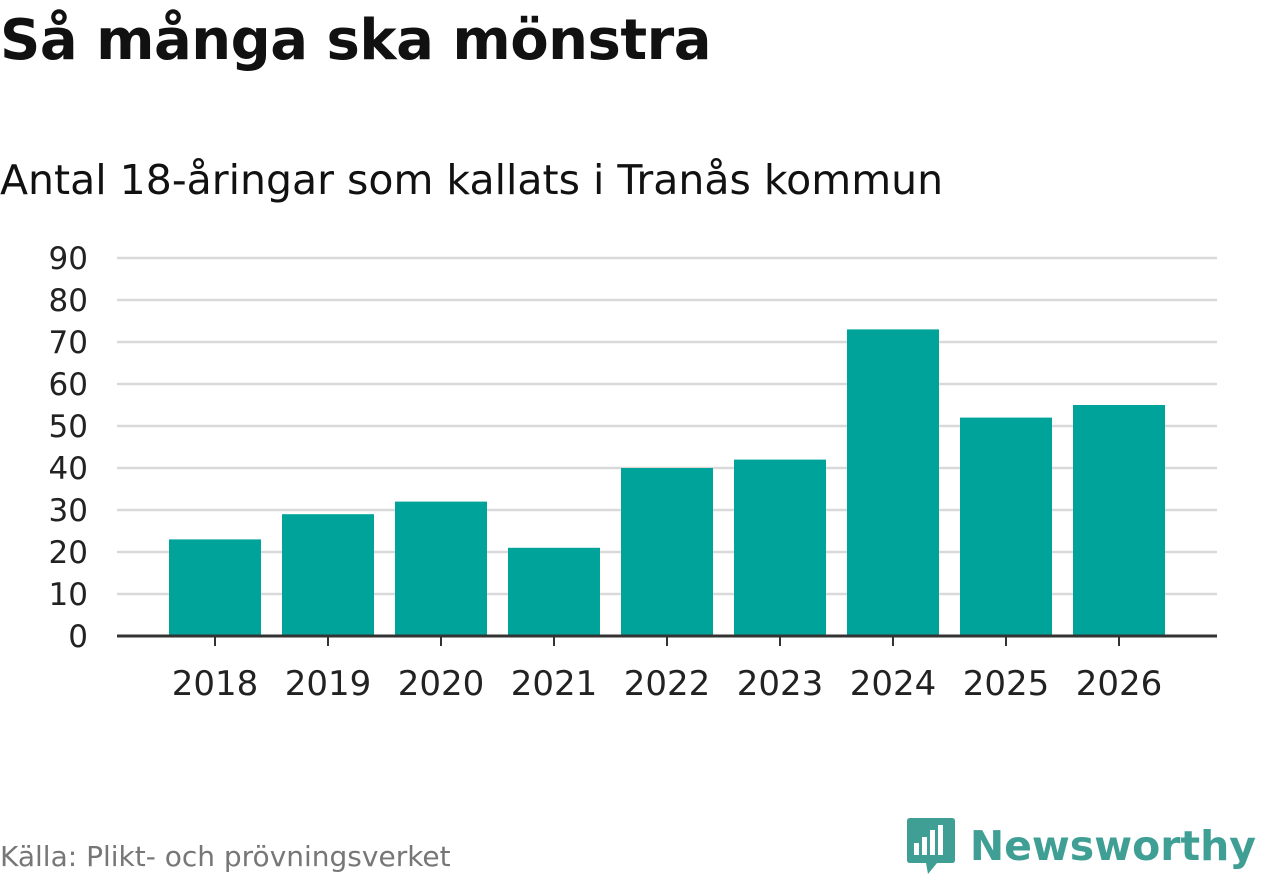 The height and width of the screenshot is (879, 1262). What do you see at coordinates (78, 637) in the screenshot?
I see `y-tick-label: 0` at bounding box center [78, 637].